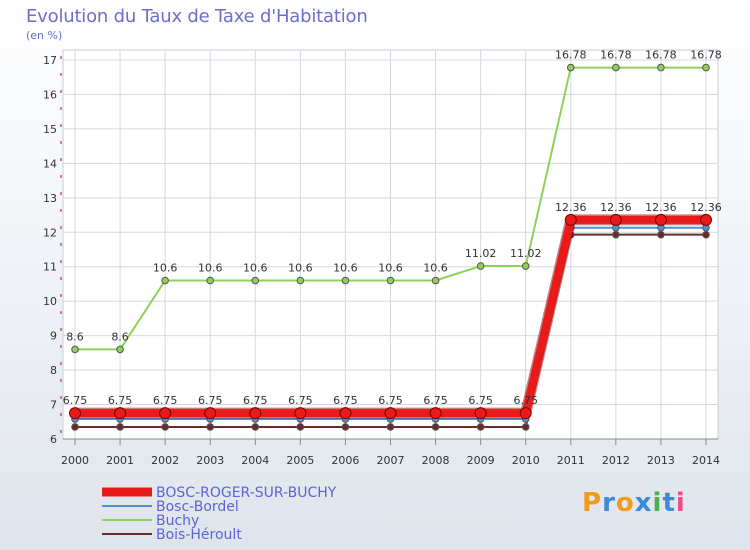 The width and height of the screenshot is (750, 550). What do you see at coordinates (643, 503) in the screenshot?
I see `logo-letter: x` at bounding box center [643, 503].